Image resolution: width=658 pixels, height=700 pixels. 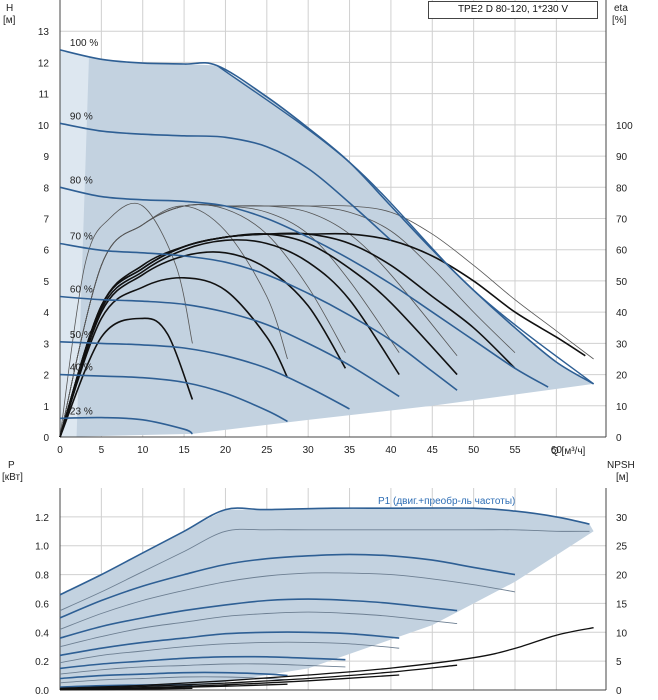 I want to click on flow-axis-label: Q [м³/ч], so click(x=568, y=451).